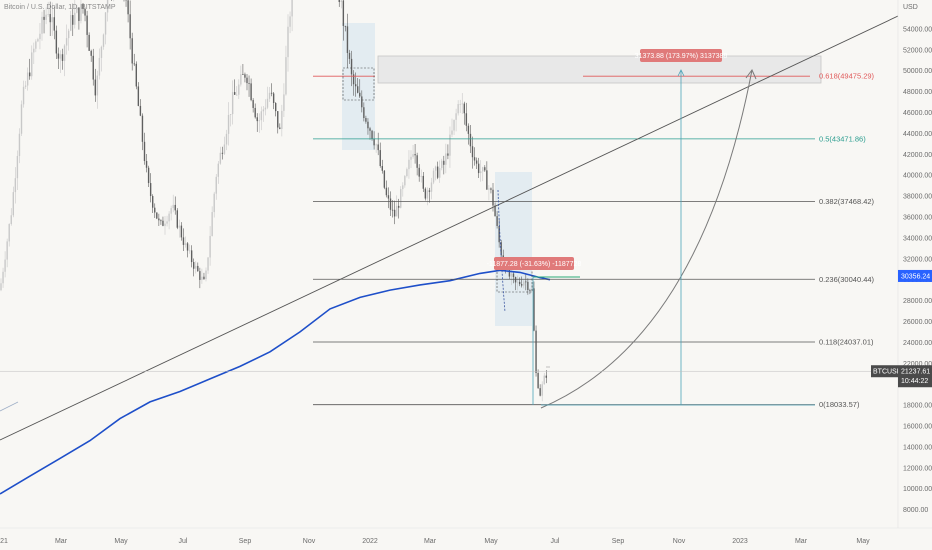 The image size is (932, 550). I want to click on countdown-text: 10:44:22, so click(914, 381).